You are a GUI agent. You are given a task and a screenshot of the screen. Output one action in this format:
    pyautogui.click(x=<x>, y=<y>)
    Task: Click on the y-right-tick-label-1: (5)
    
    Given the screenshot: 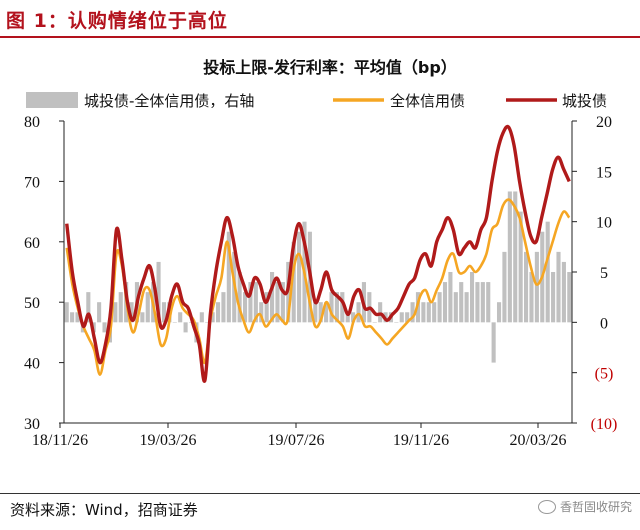 What is the action you would take?
    pyautogui.click(x=604, y=374)
    